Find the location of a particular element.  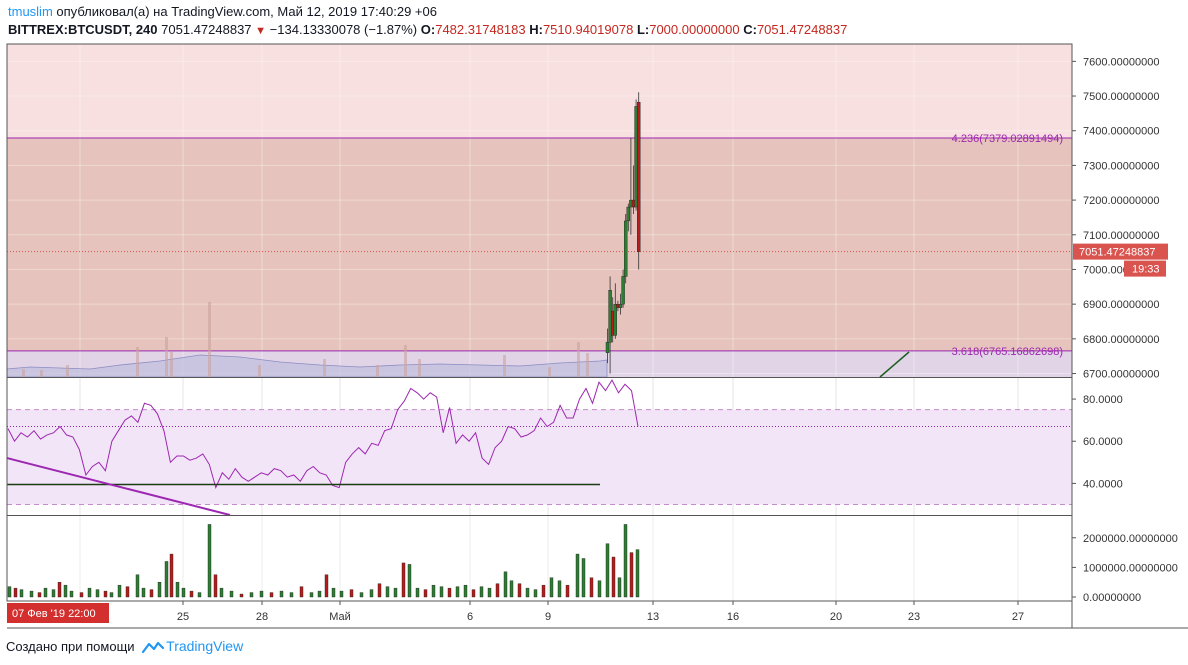

price-axis-label: 6700.00000000 is located at coordinates (1121, 375).